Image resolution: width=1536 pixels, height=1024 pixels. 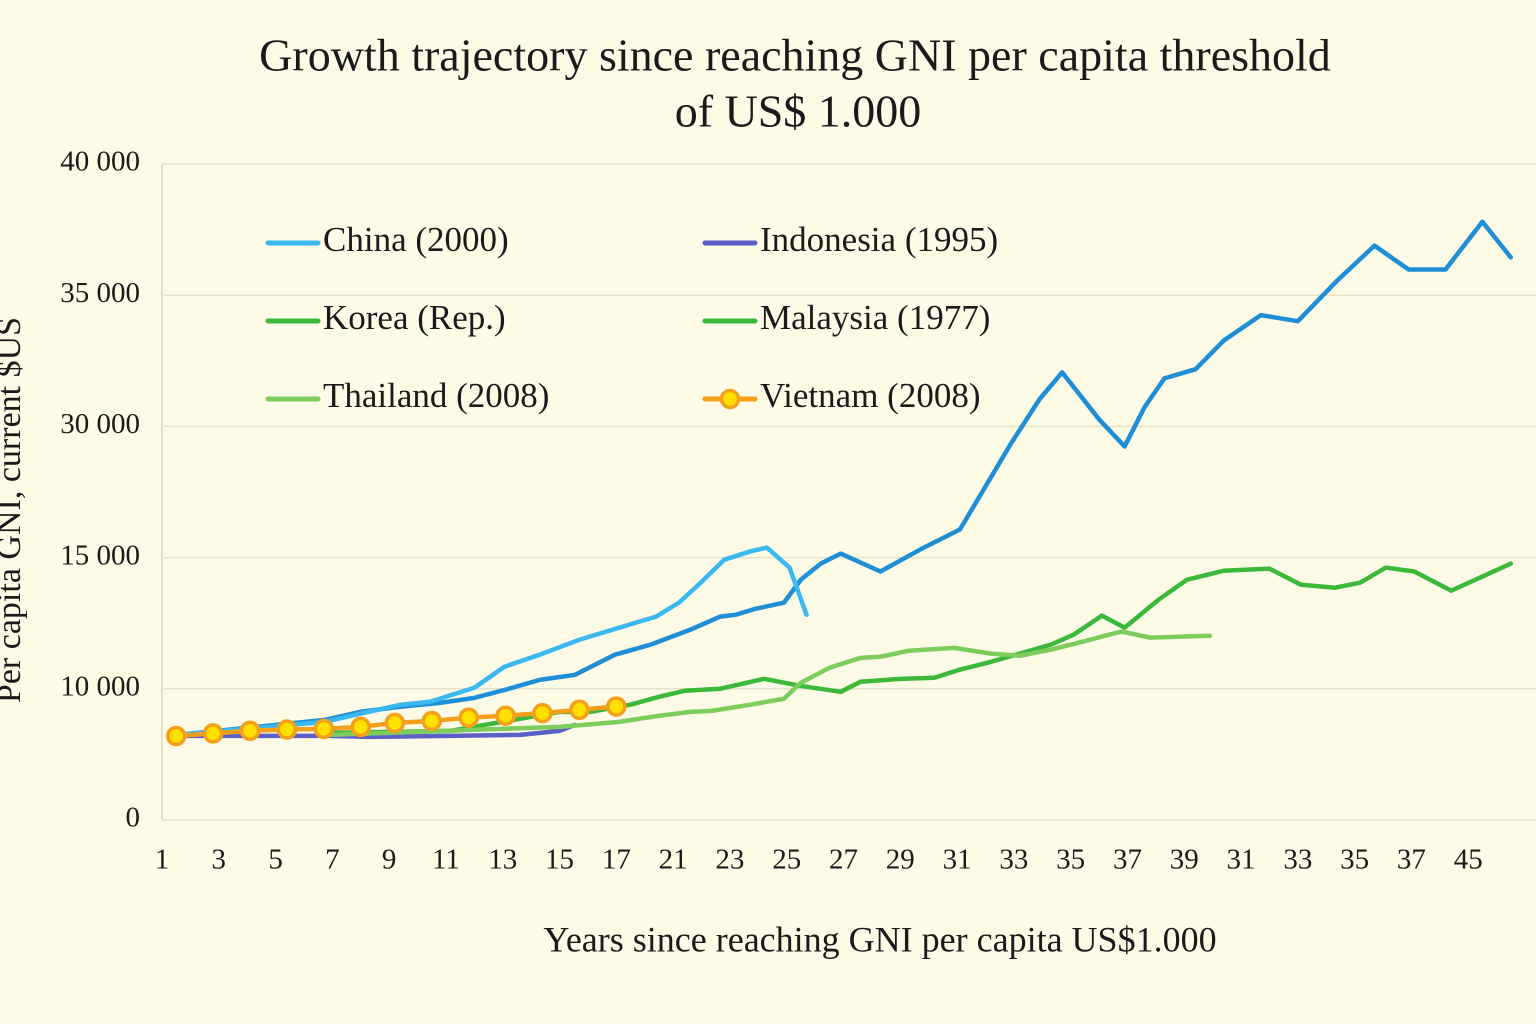 I want to click on y-tick-label: 30 000, so click(x=100, y=424).